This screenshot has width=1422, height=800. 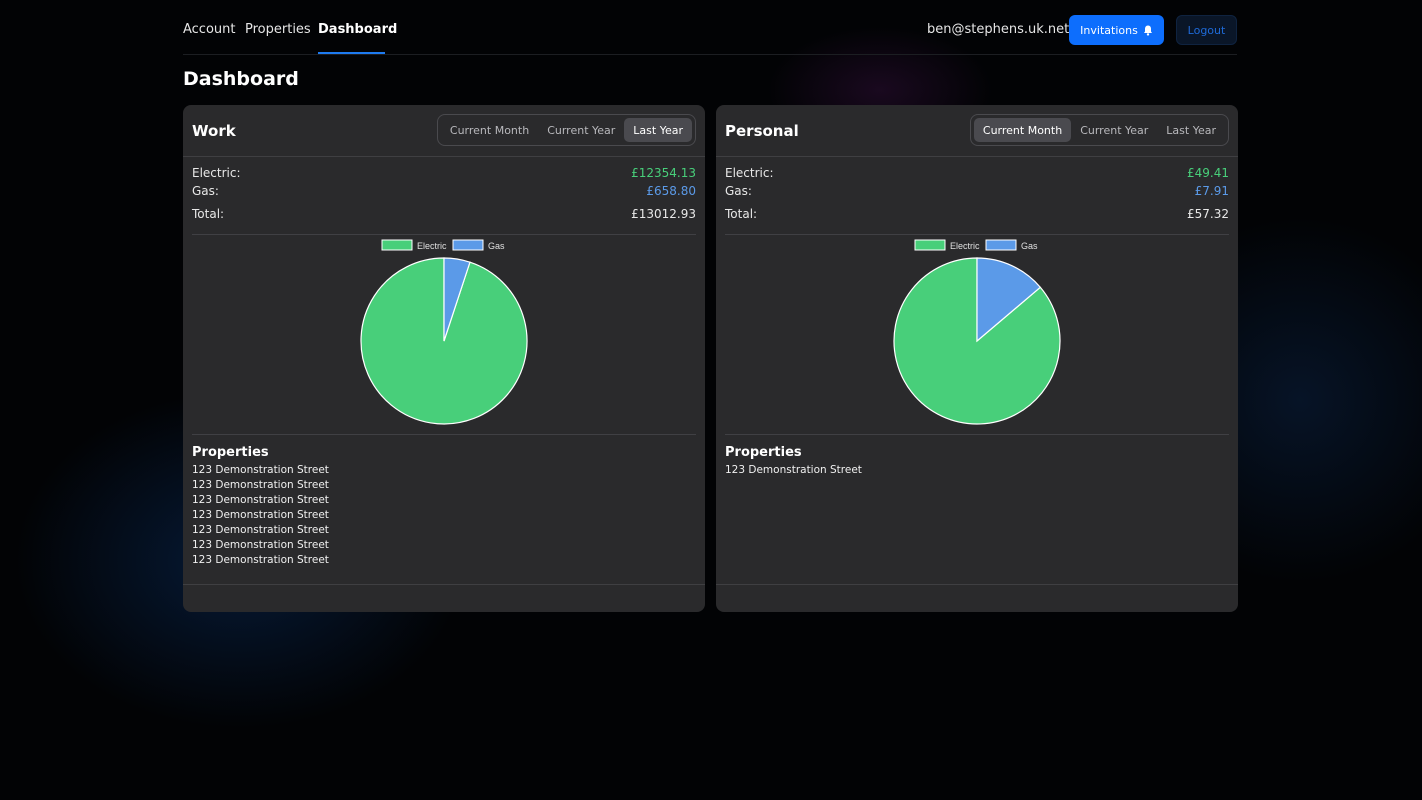 What do you see at coordinates (977, 174) in the screenshot?
I see `electric-row: Electric: £49.41` at bounding box center [977, 174].